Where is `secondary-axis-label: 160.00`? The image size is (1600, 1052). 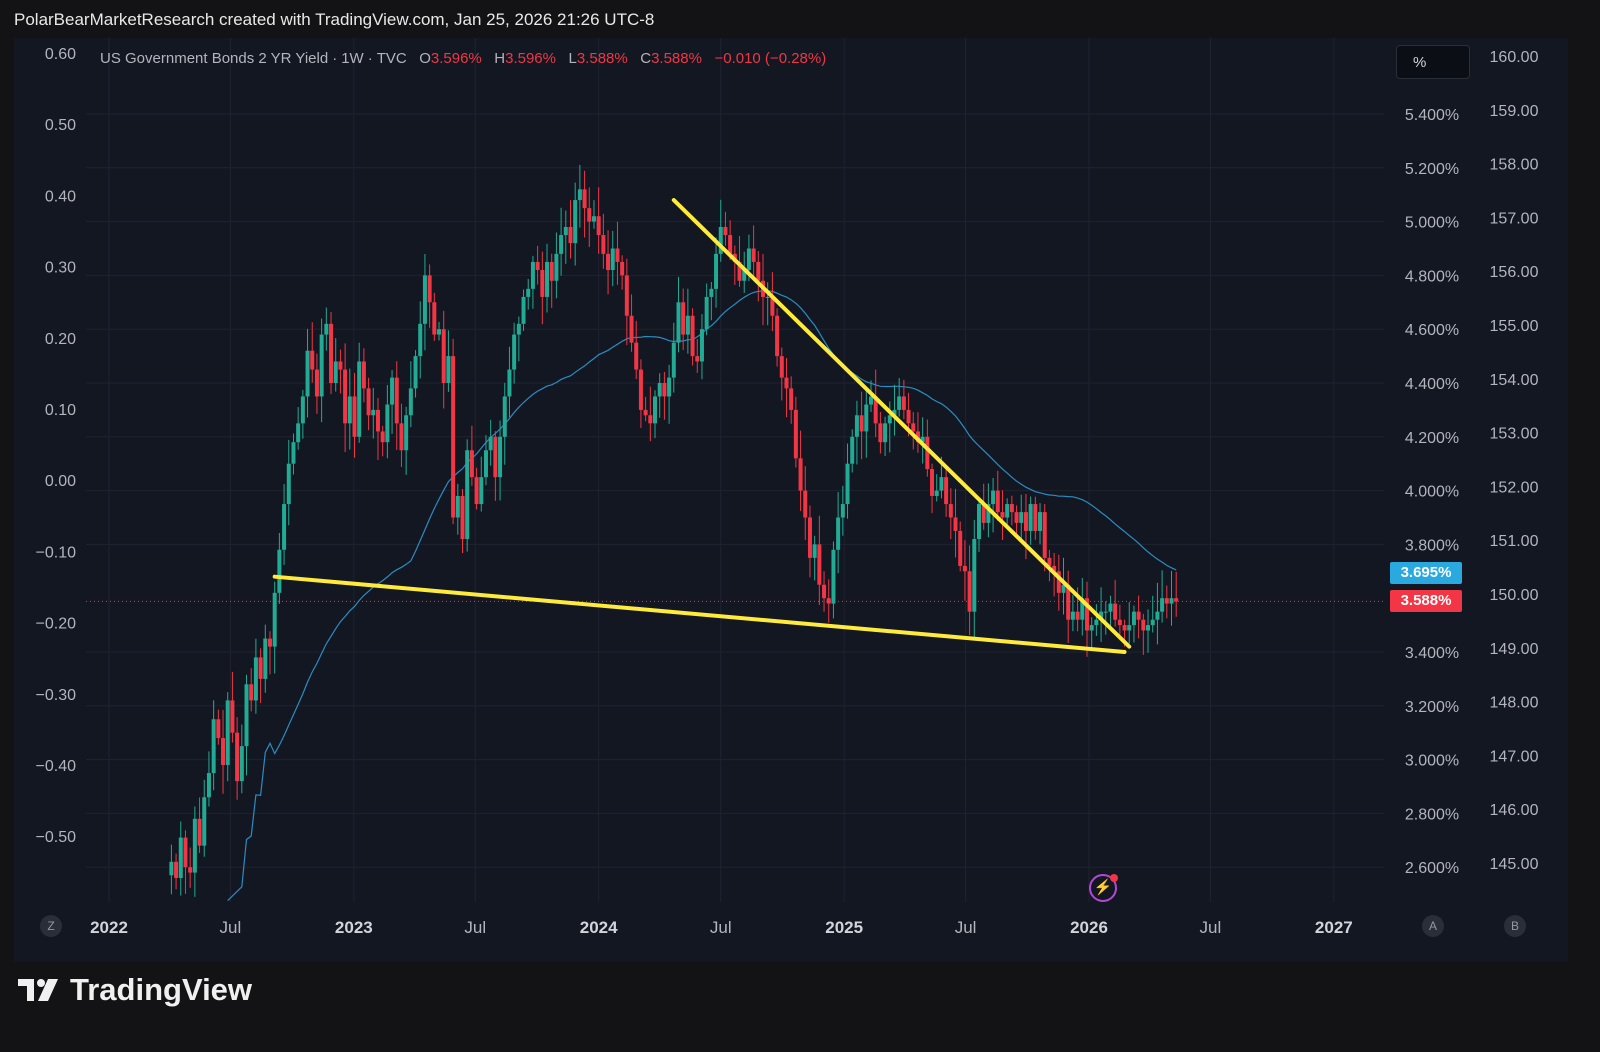
secondary-axis-label: 160.00 is located at coordinates (1514, 57).